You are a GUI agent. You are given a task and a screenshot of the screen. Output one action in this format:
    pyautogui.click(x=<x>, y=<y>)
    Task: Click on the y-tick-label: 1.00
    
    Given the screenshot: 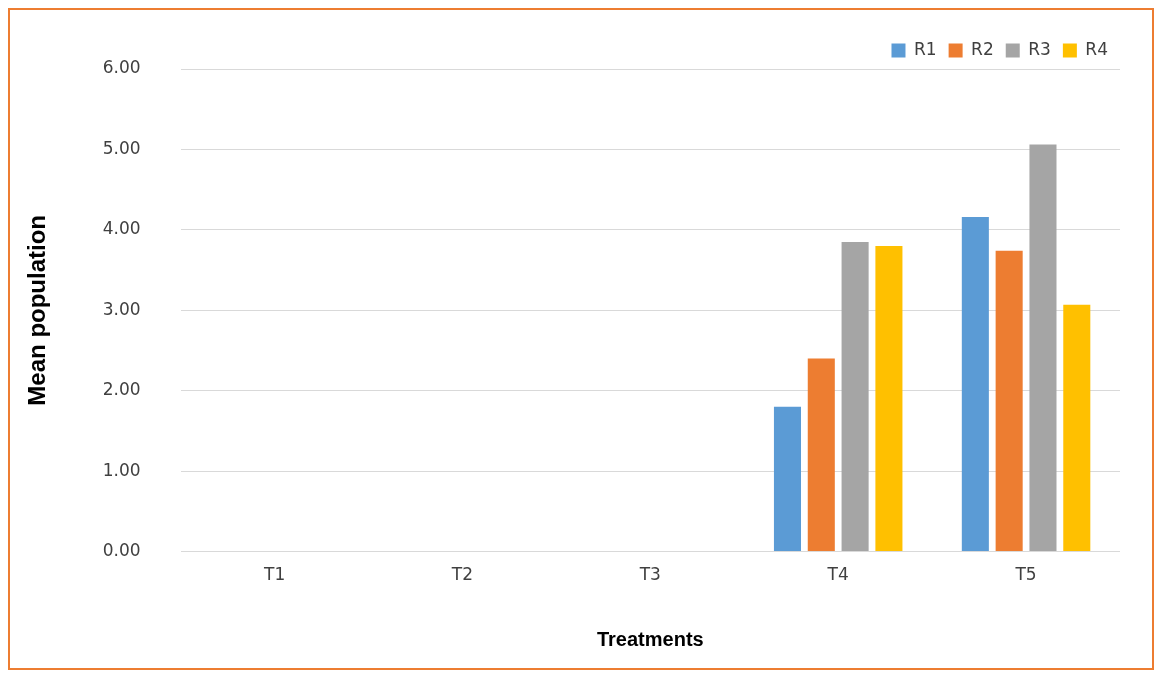 What is the action you would take?
    pyautogui.click(x=121, y=469)
    